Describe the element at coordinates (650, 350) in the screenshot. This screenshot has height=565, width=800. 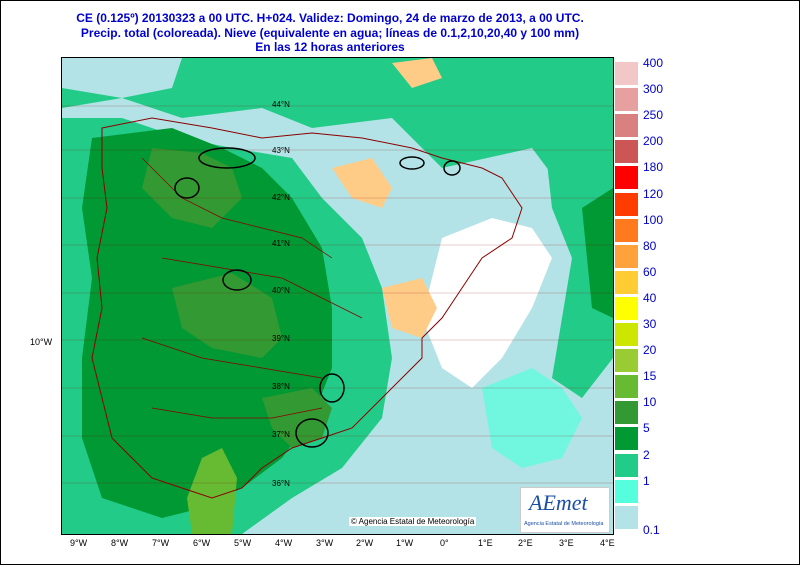
I see `legend-label-11: 20` at that location.